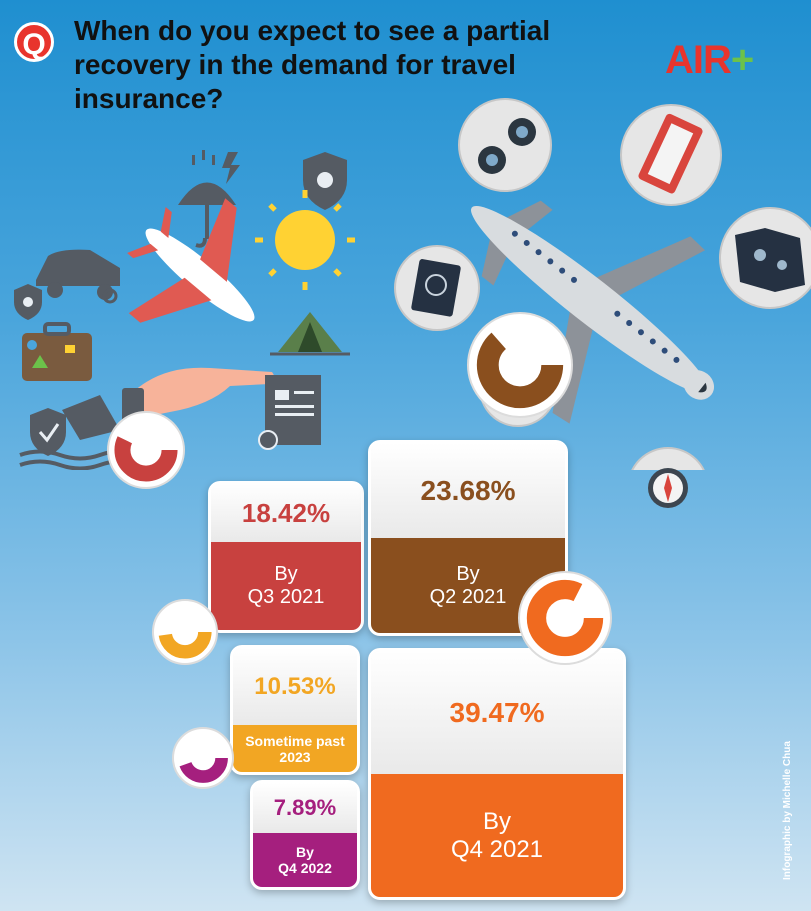 The width and height of the screenshot is (811, 911). I want to click on percentage-value: 10.53%, so click(295, 686).